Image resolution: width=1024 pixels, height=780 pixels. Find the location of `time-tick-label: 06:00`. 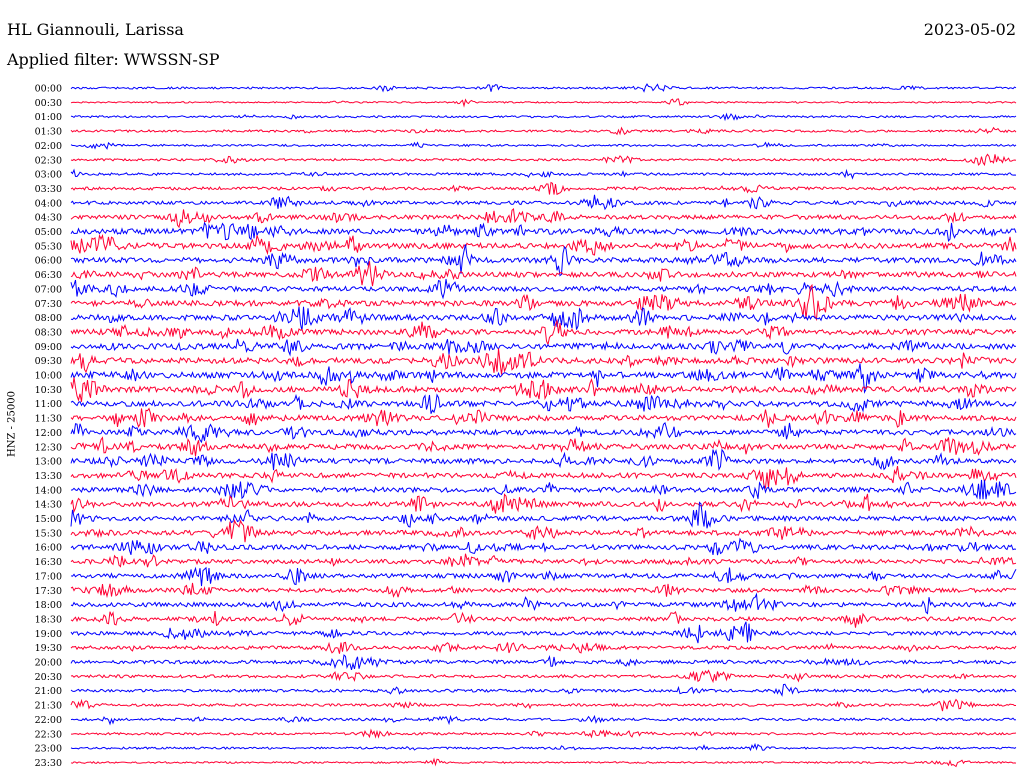

time-tick-label: 06:00 is located at coordinates (48, 261).